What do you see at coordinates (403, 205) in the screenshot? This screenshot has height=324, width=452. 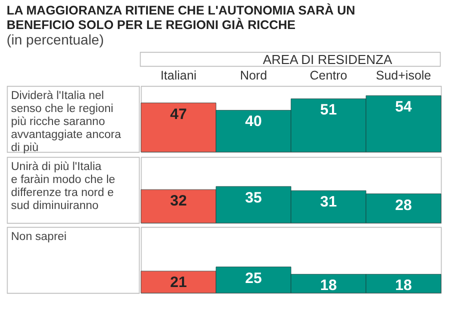 I see `data-label: 28` at bounding box center [403, 205].